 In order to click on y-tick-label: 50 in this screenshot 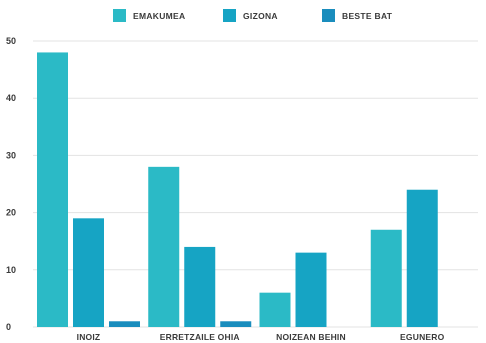, I will do `click(11, 41)`.